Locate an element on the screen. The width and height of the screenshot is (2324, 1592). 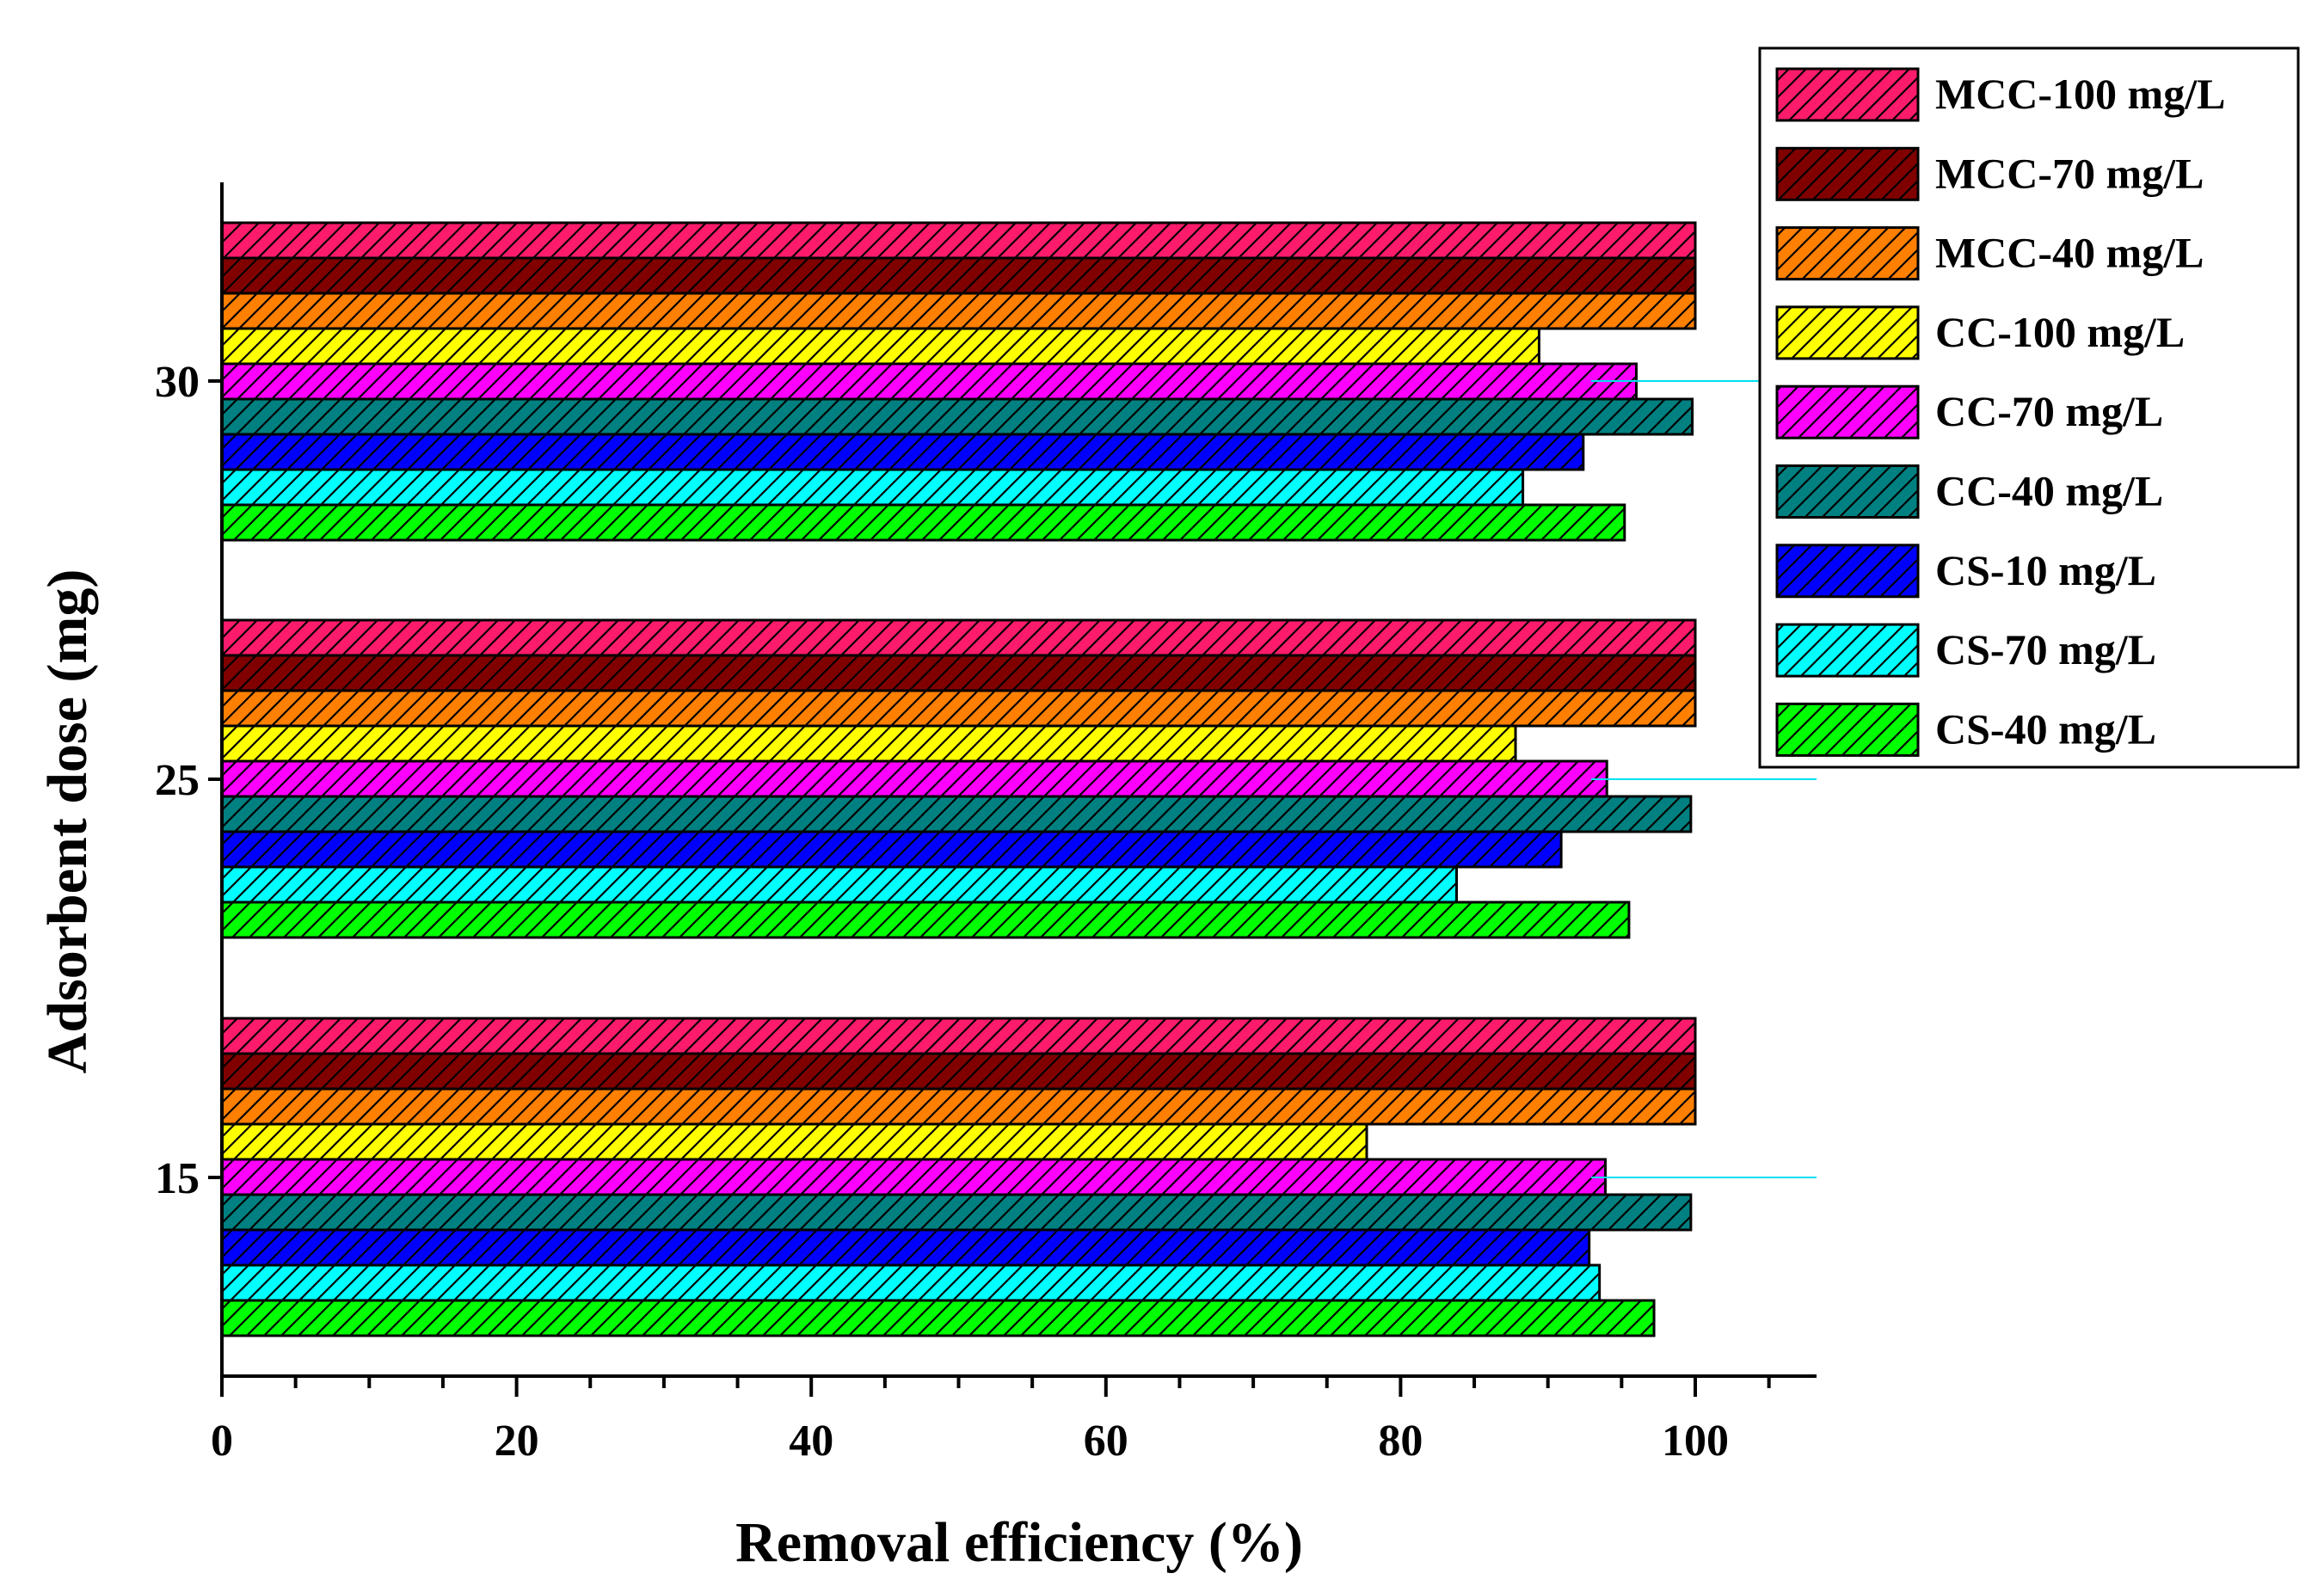
x-tick-label: 0 is located at coordinates (222, 1441).